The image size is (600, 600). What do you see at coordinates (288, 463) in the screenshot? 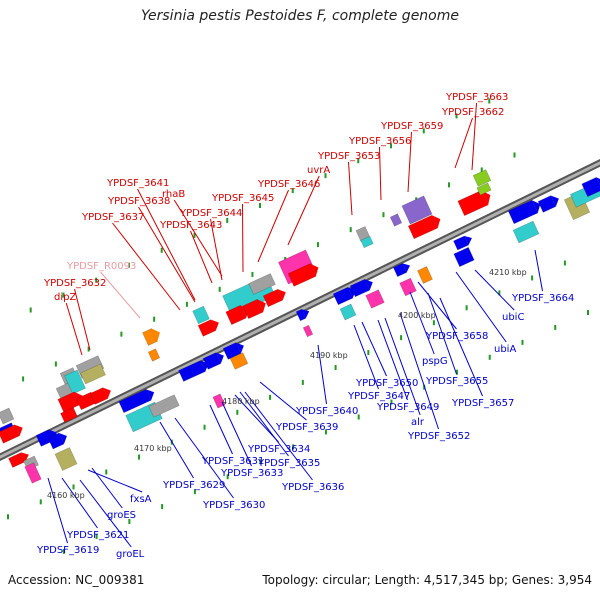
I see `bottom-gene-label: YPDSF_3635` at bounding box center [288, 463].